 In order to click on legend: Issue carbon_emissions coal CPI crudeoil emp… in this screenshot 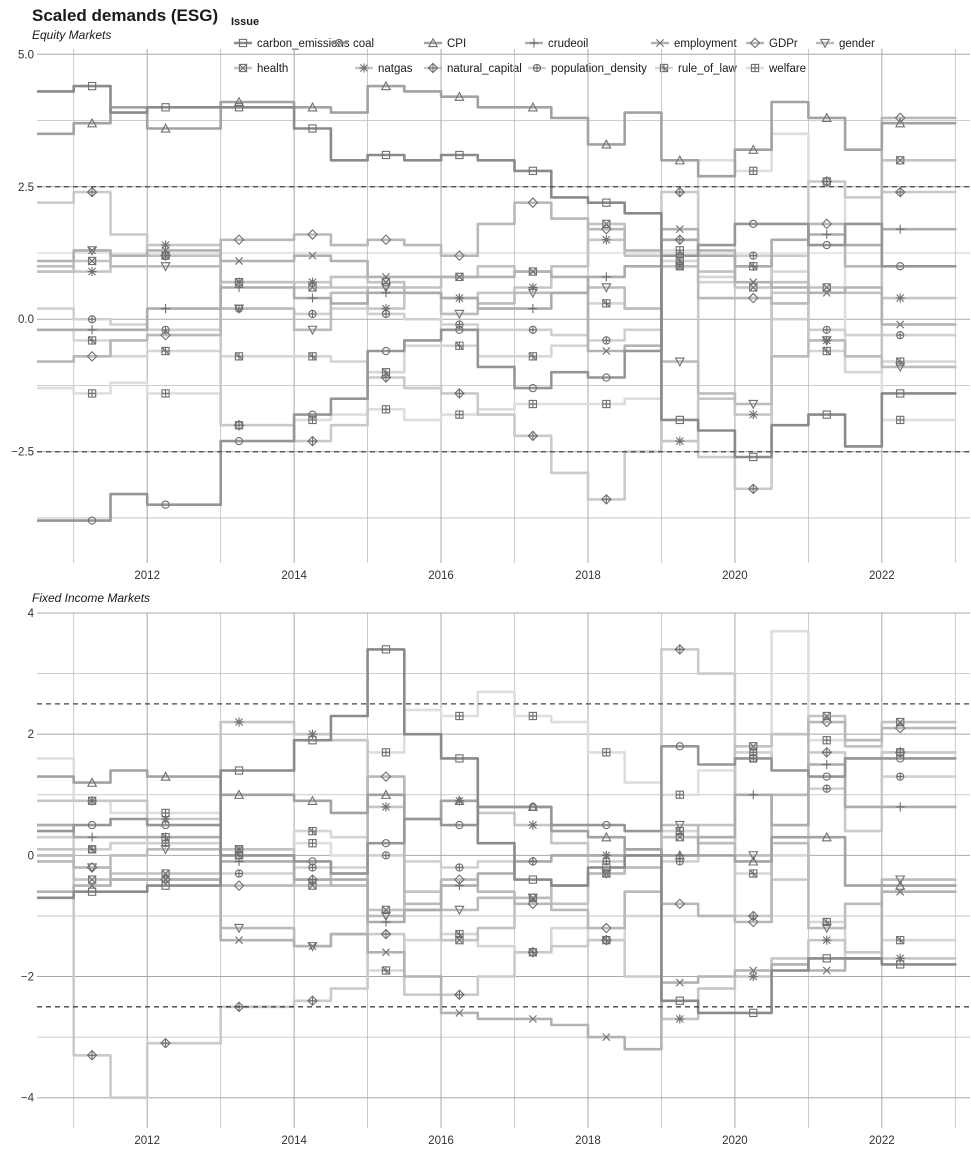, I will do `click(554, 47)`.